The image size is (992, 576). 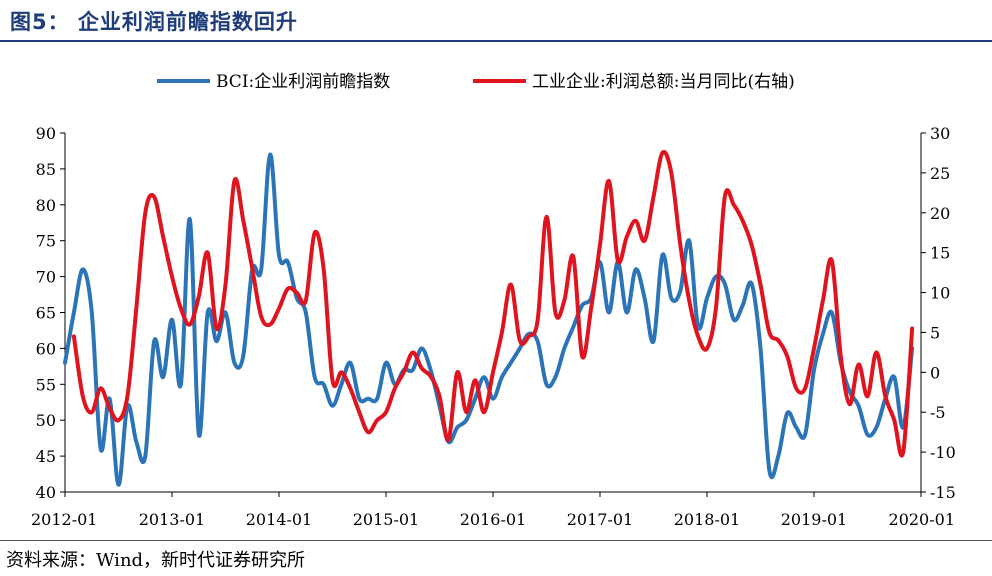 What do you see at coordinates (46, 420) in the screenshot?
I see `left-tick-label: 50` at bounding box center [46, 420].